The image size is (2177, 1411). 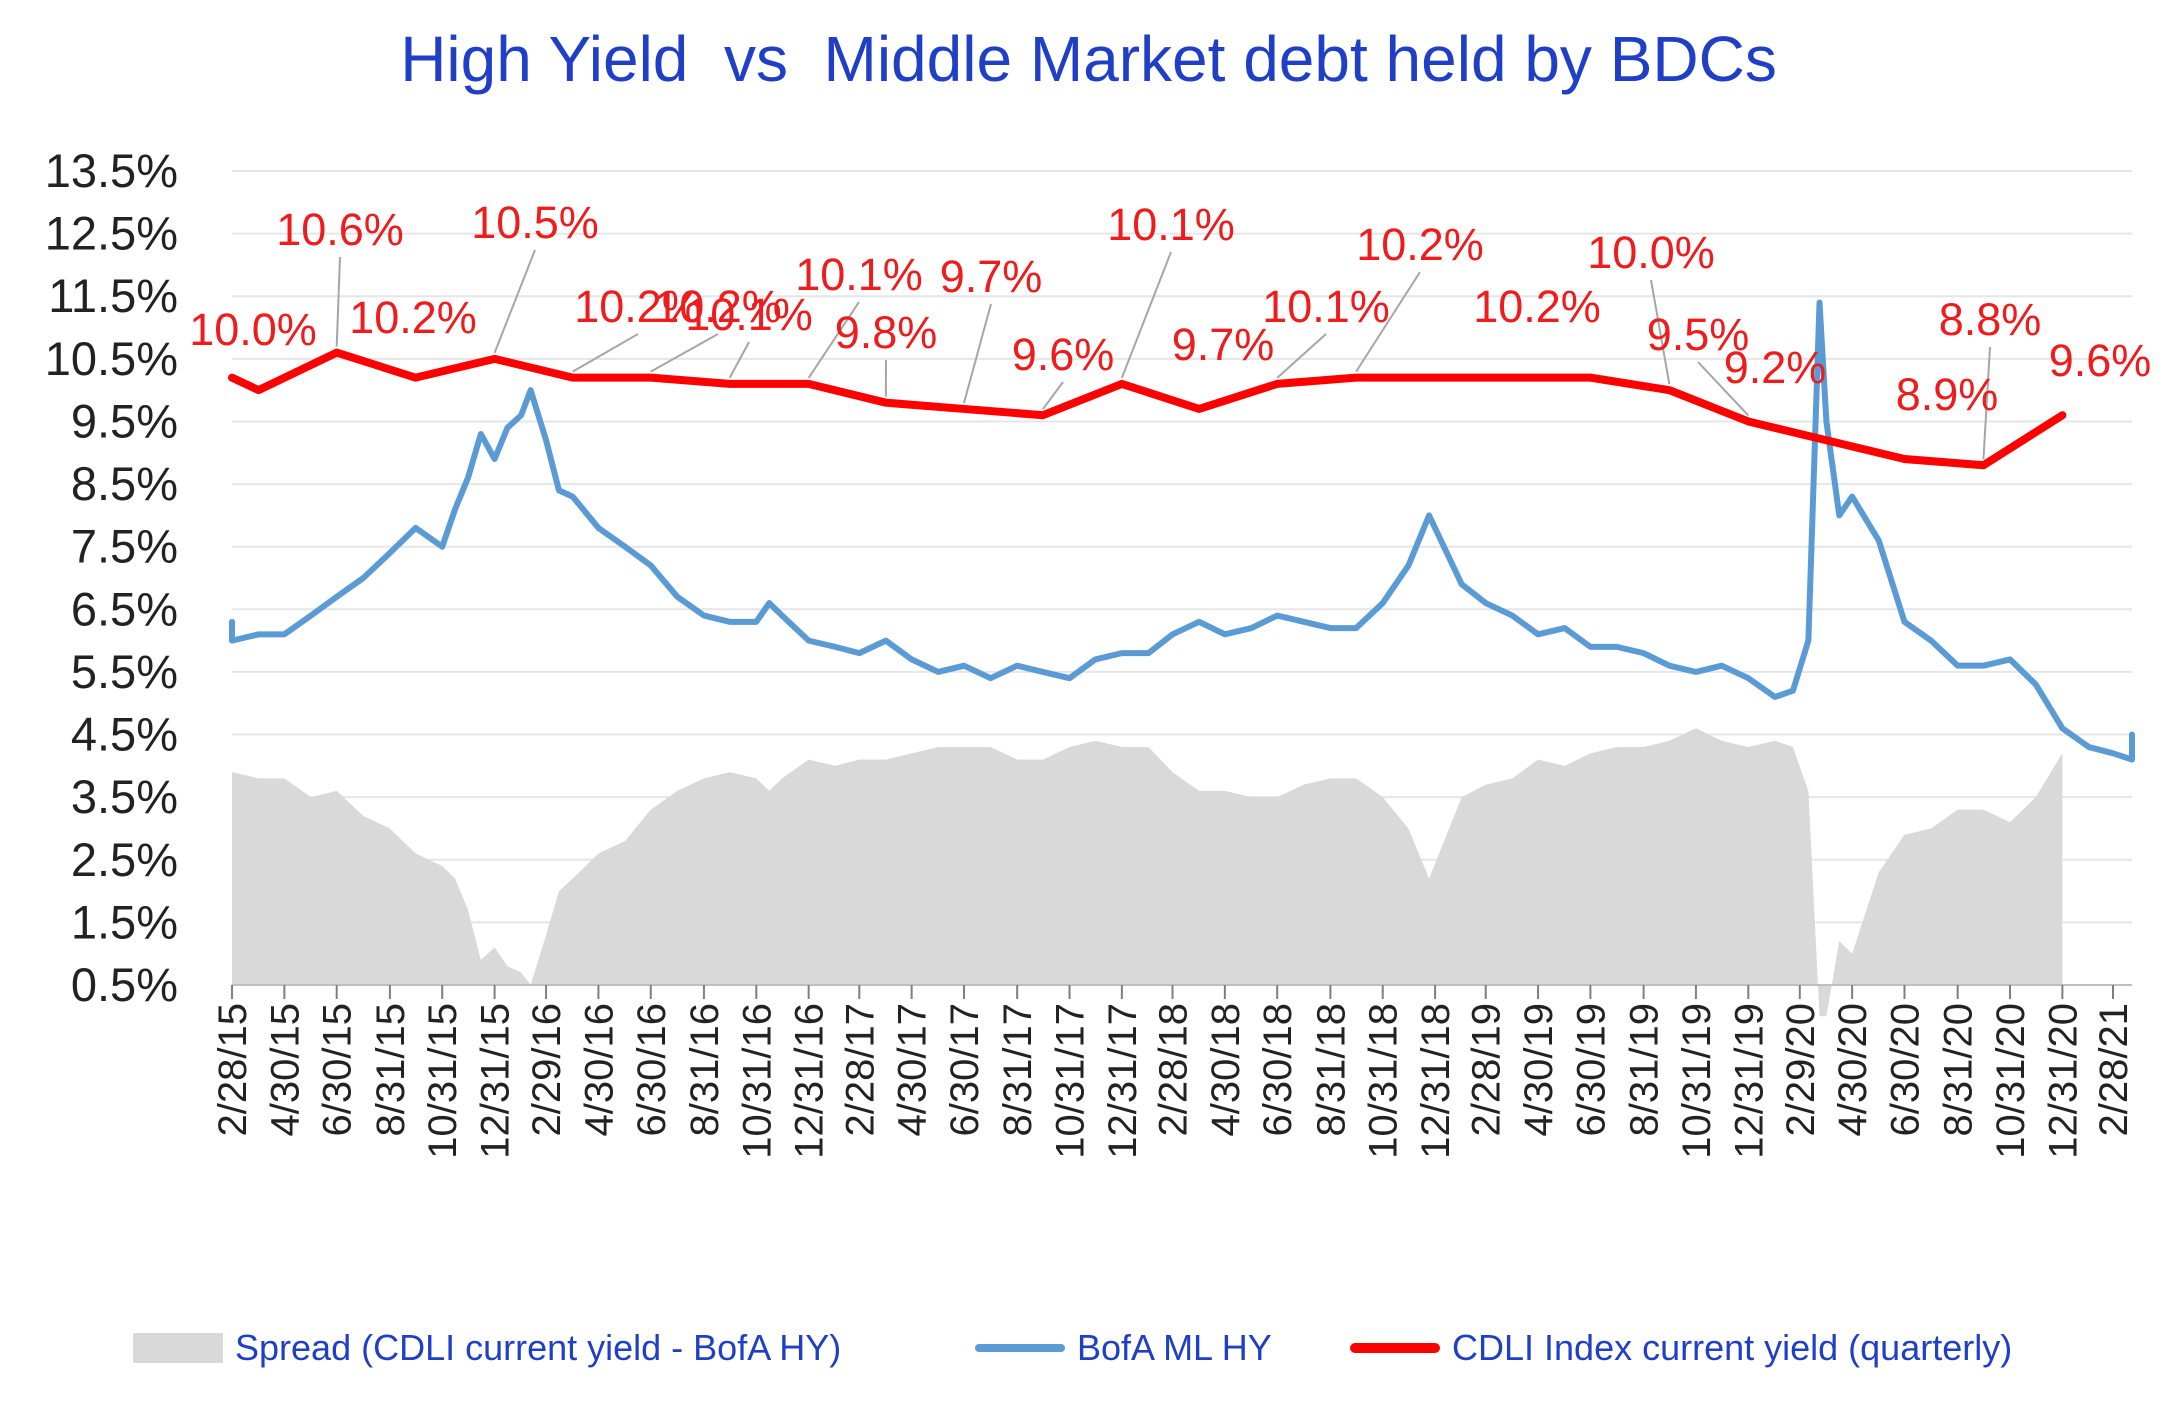 I want to click on x-tick-label: 12/31/19, so click(x=1749, y=1081).